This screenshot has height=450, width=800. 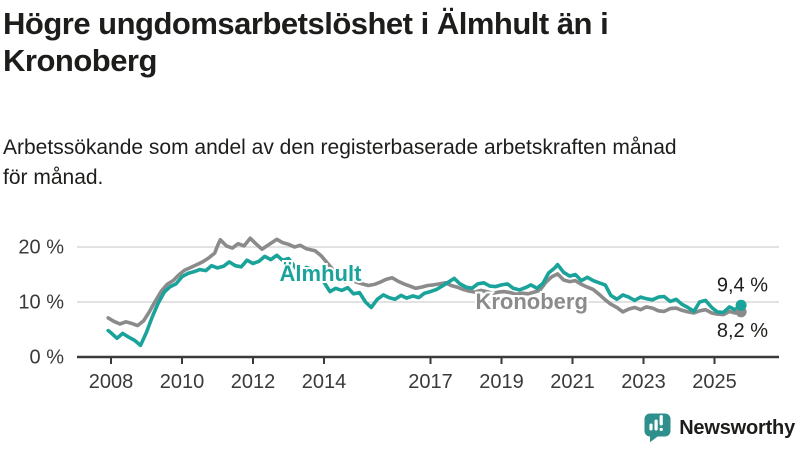 I want to click on x-axis-tick-label: 2025, so click(x=714, y=382).